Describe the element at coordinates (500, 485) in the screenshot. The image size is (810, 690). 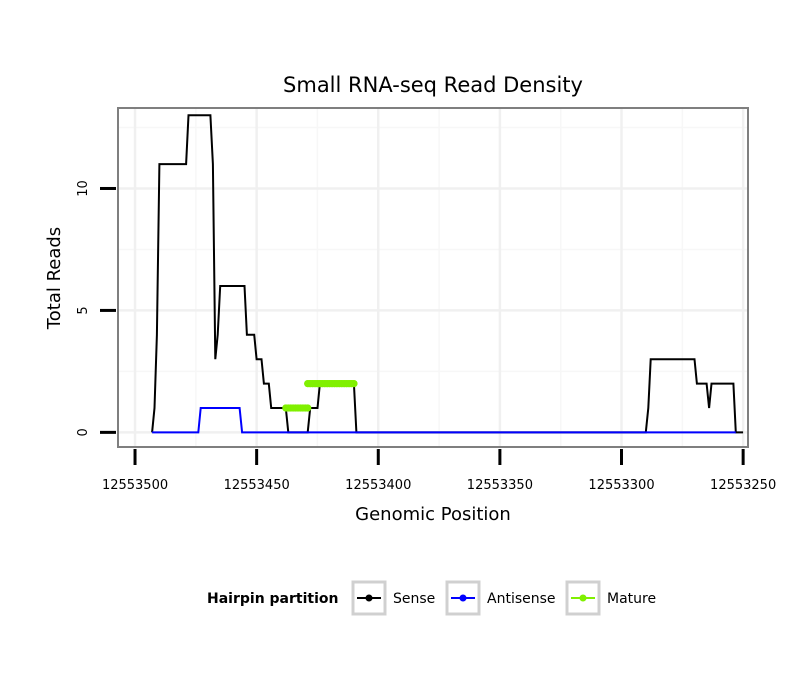
I see `x-tick-label: 12553350` at that location.